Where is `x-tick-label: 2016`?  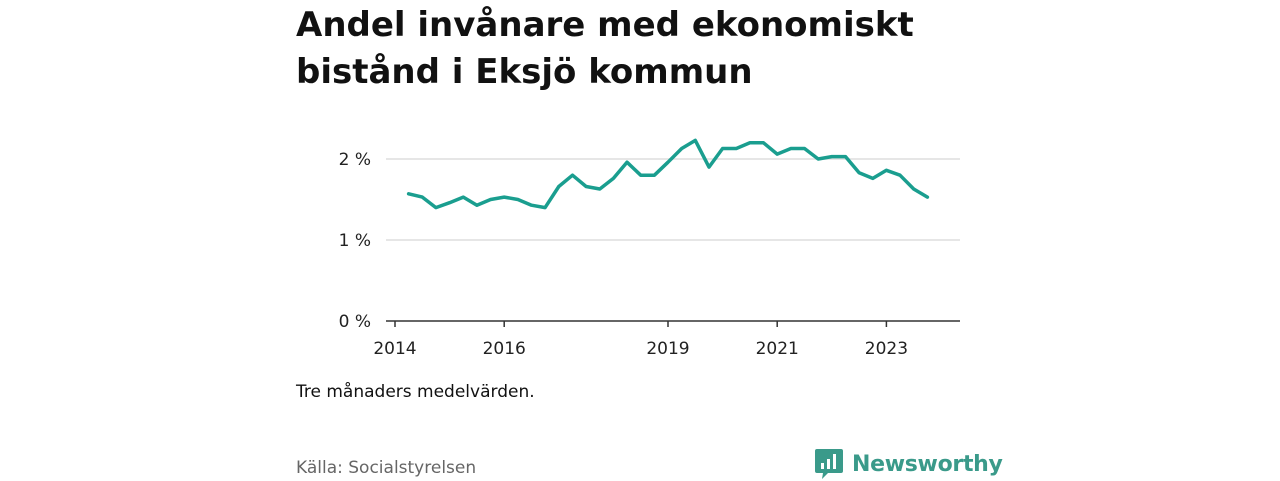
x-tick-label: 2016 is located at coordinates (504, 349).